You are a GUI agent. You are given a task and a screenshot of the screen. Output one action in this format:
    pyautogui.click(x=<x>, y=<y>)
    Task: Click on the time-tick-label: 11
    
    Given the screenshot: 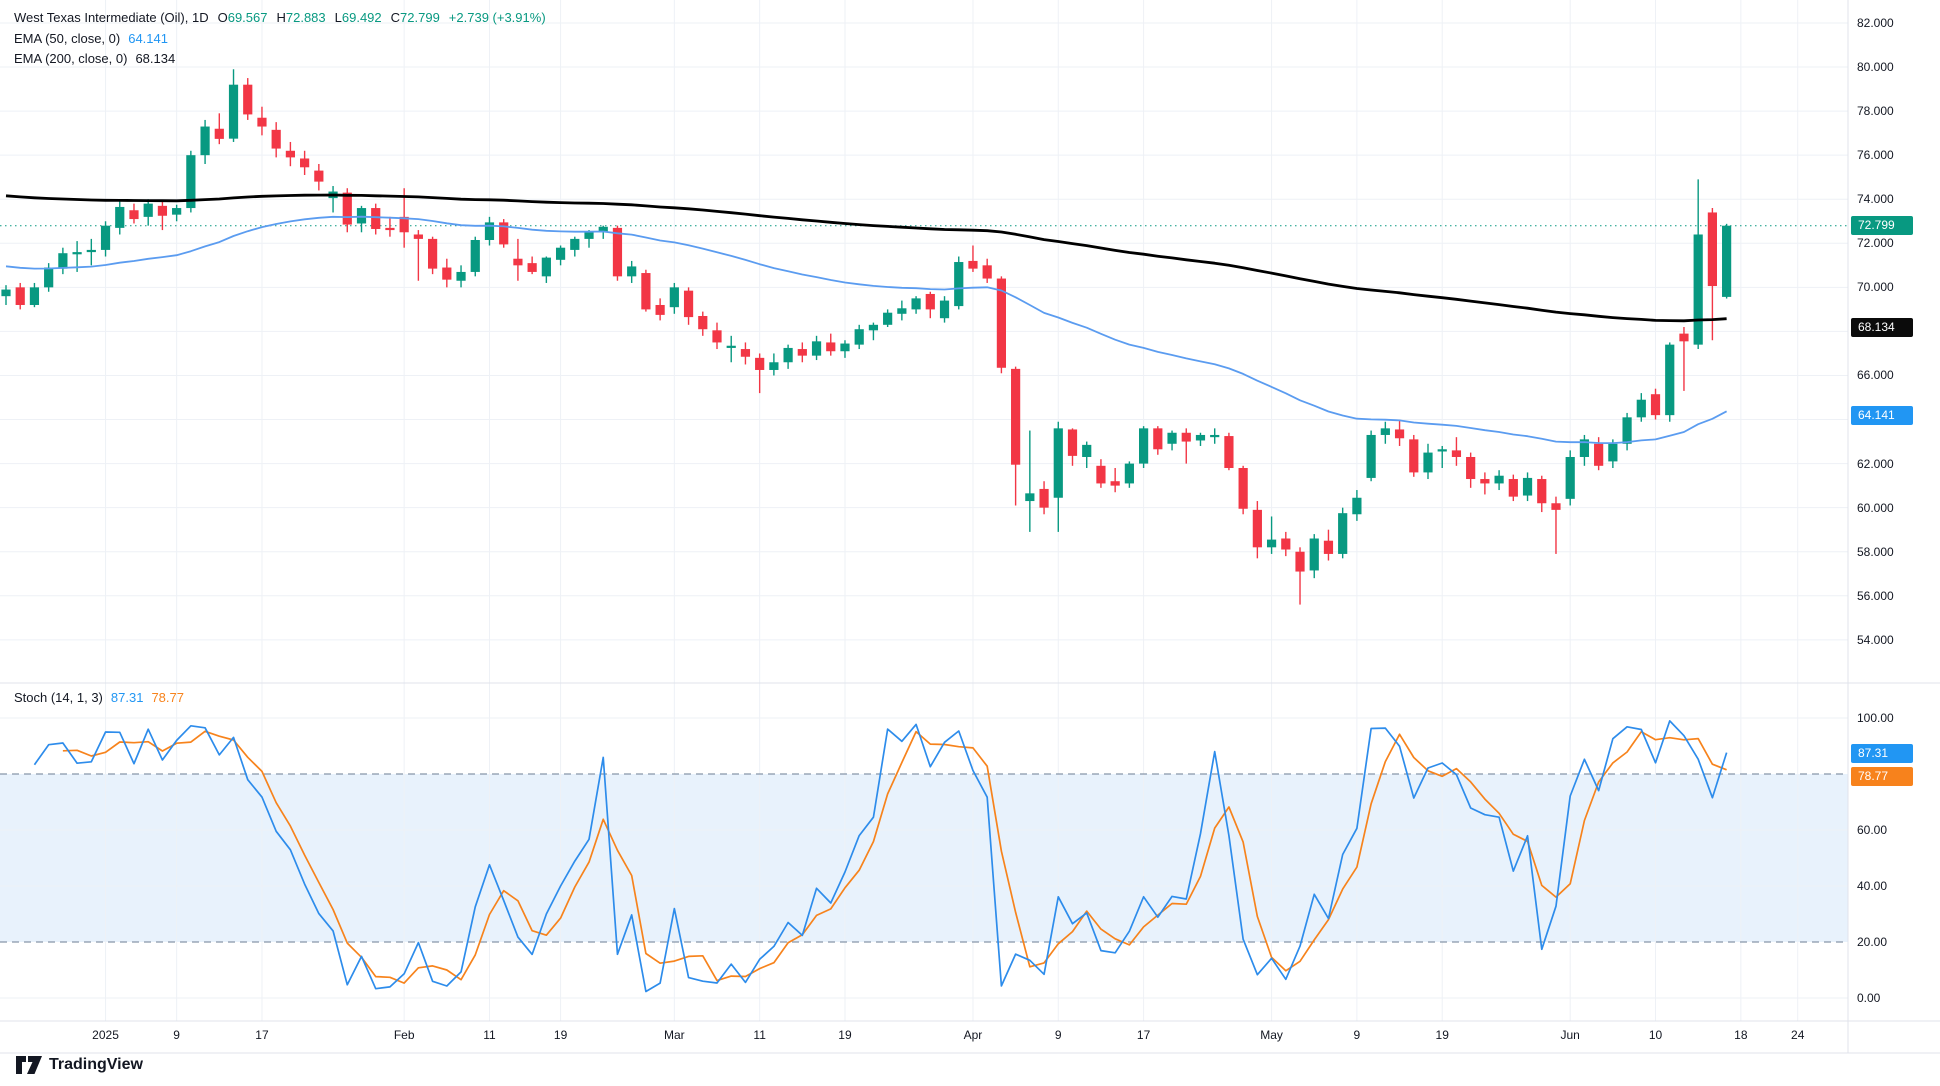 What is the action you would take?
    pyautogui.click(x=759, y=1035)
    